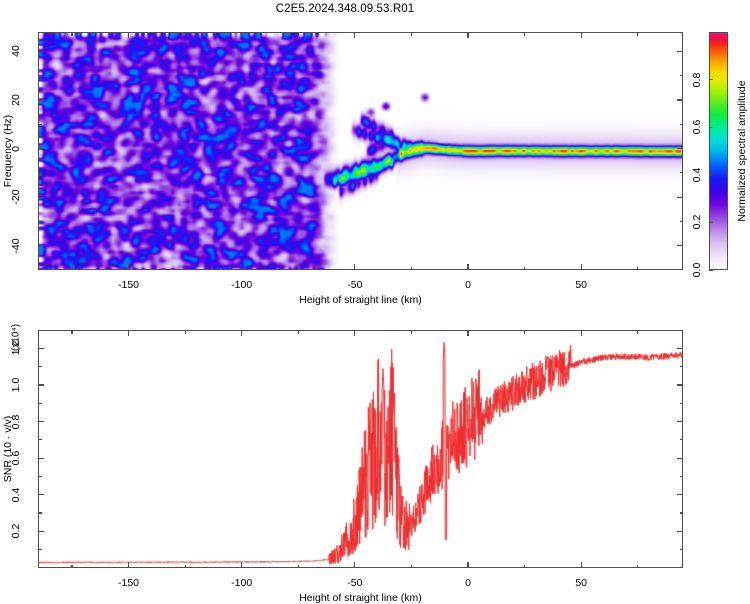 This screenshot has width=750, height=604. What do you see at coordinates (360, 598) in the screenshot?
I see `xaxis-title-snr: Height of straight line (km)` at bounding box center [360, 598].